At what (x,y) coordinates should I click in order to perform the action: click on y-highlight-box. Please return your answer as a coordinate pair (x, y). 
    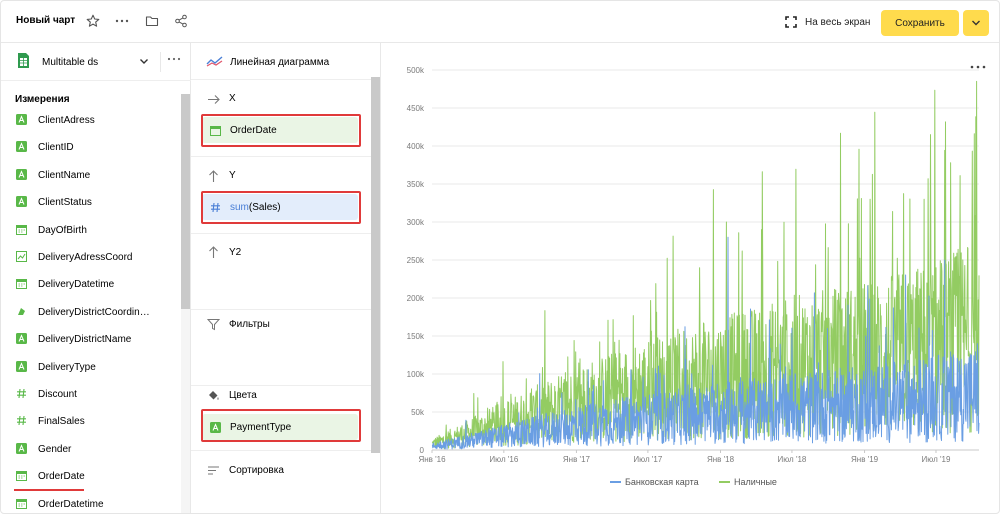
    Looking at the image, I should click on (281, 207).